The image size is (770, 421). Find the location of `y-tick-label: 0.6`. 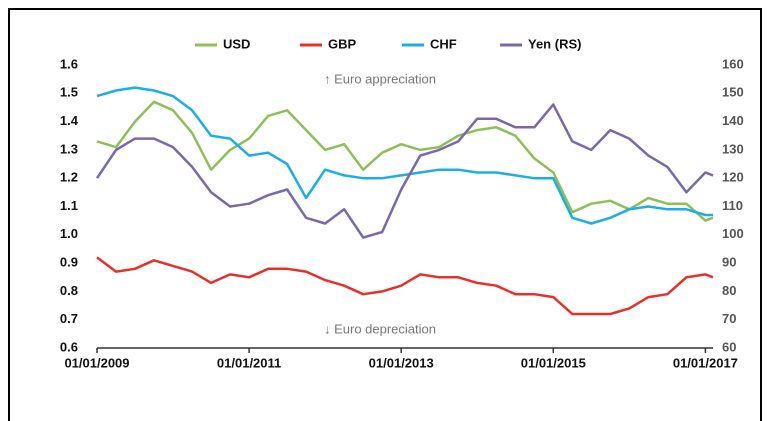

y-tick-label: 0.6 is located at coordinates (69, 346).